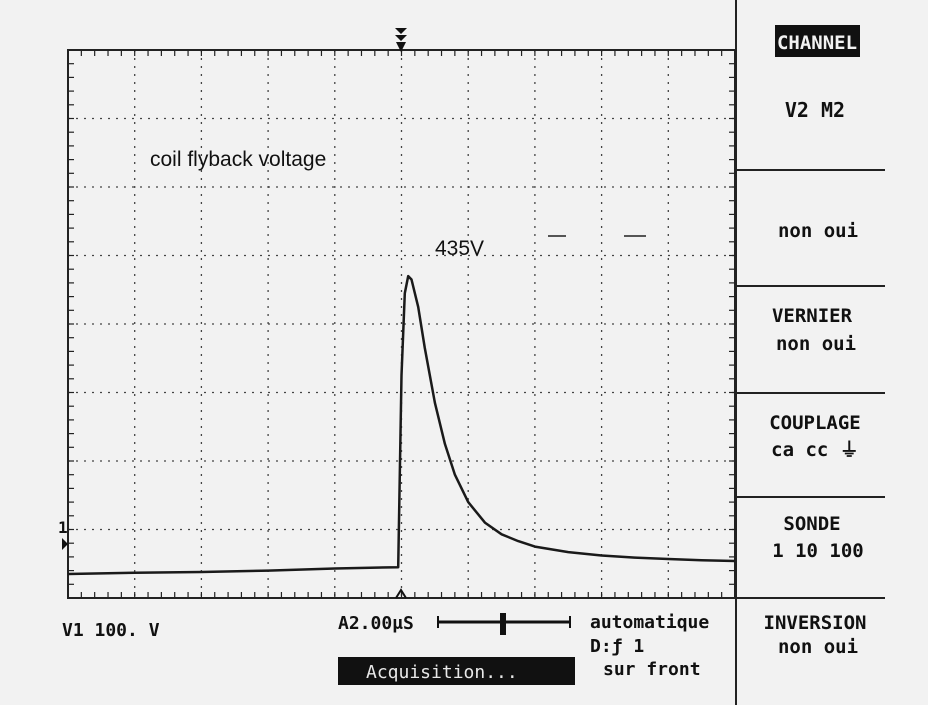 The width and height of the screenshot is (928, 705). I want to click on menu-title: CHANNEL, so click(817, 43).